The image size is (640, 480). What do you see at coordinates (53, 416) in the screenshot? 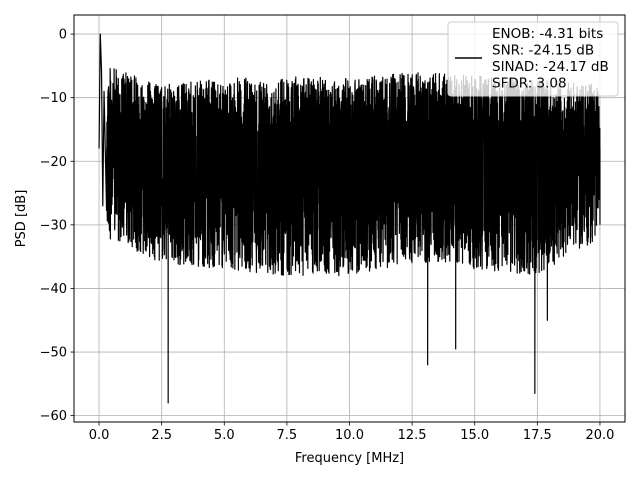
I see `y-tick-label: −60` at bounding box center [53, 416].